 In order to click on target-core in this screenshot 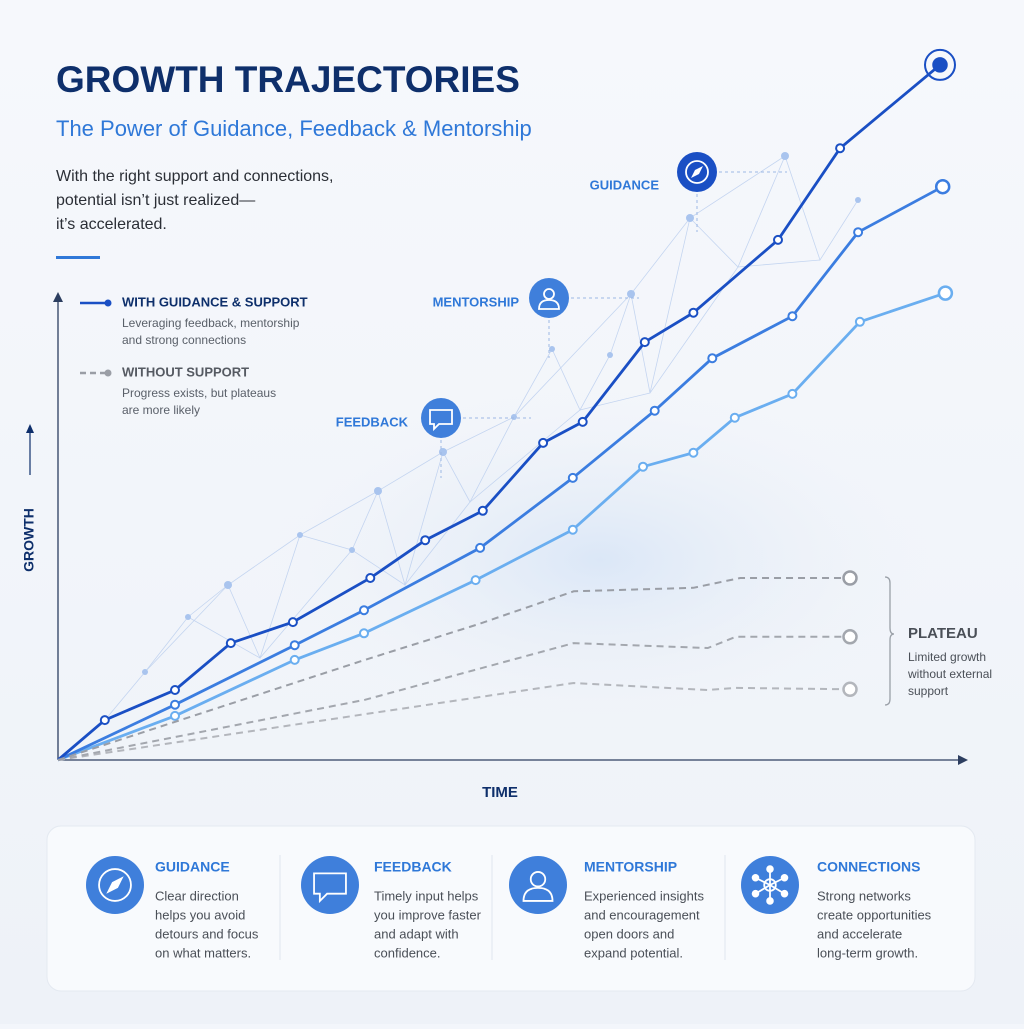, I will do `click(940, 64)`.